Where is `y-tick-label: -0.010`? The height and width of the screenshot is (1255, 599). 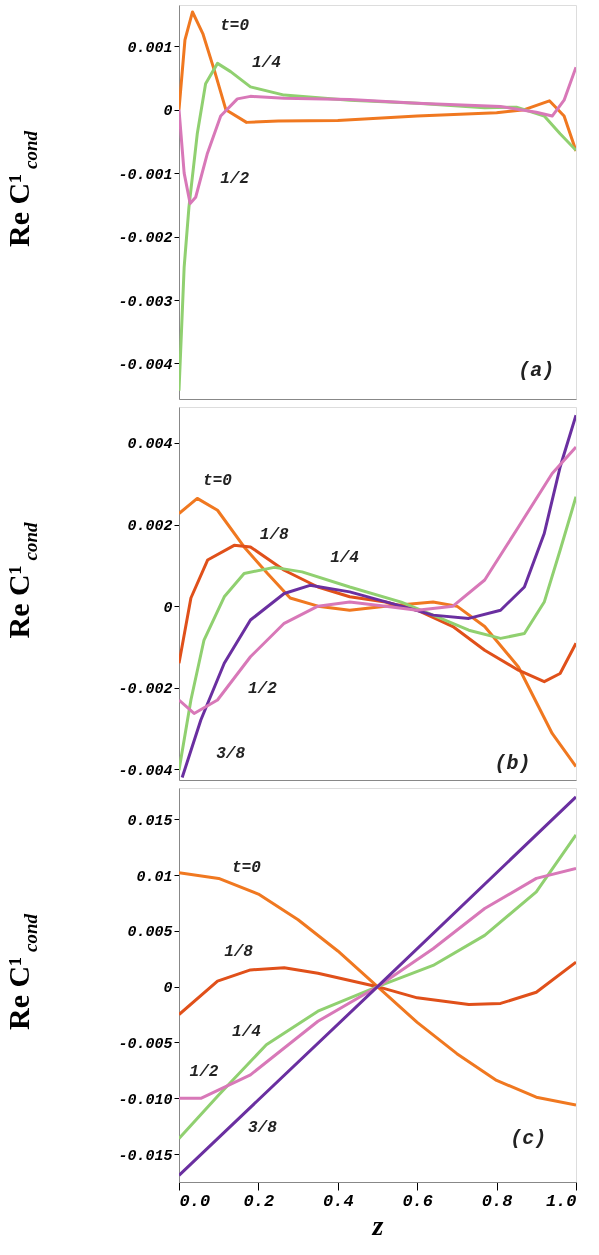 y-tick-label: -0.010 is located at coordinates (145, 1100).